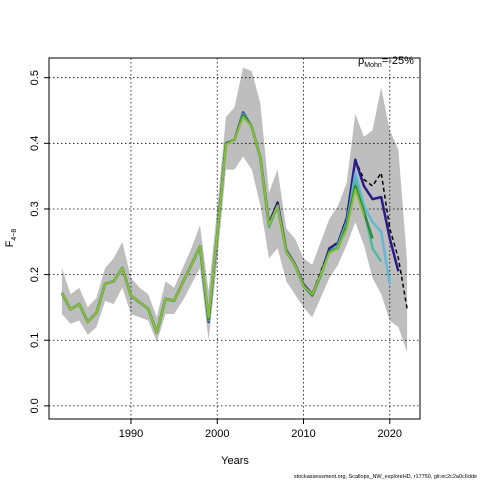 The height and width of the screenshot is (480, 480). I want to click on y-tick-label: 0.2, so click(35, 274).